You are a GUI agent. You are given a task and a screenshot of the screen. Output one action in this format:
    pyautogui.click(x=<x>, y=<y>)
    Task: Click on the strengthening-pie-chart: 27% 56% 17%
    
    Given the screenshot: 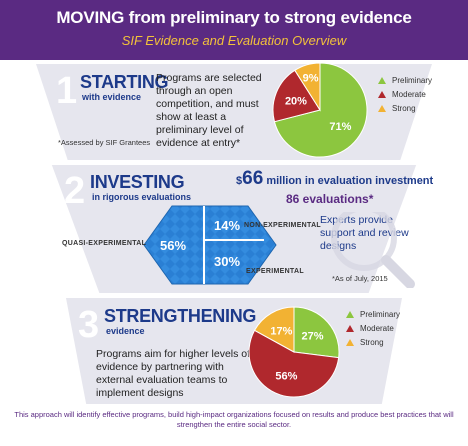 What is the action you would take?
    pyautogui.click(x=294, y=352)
    